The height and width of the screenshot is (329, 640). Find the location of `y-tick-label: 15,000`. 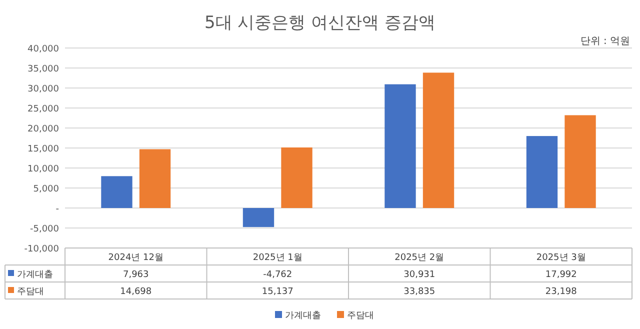

y-tick-label: 15,000 is located at coordinates (44, 149).